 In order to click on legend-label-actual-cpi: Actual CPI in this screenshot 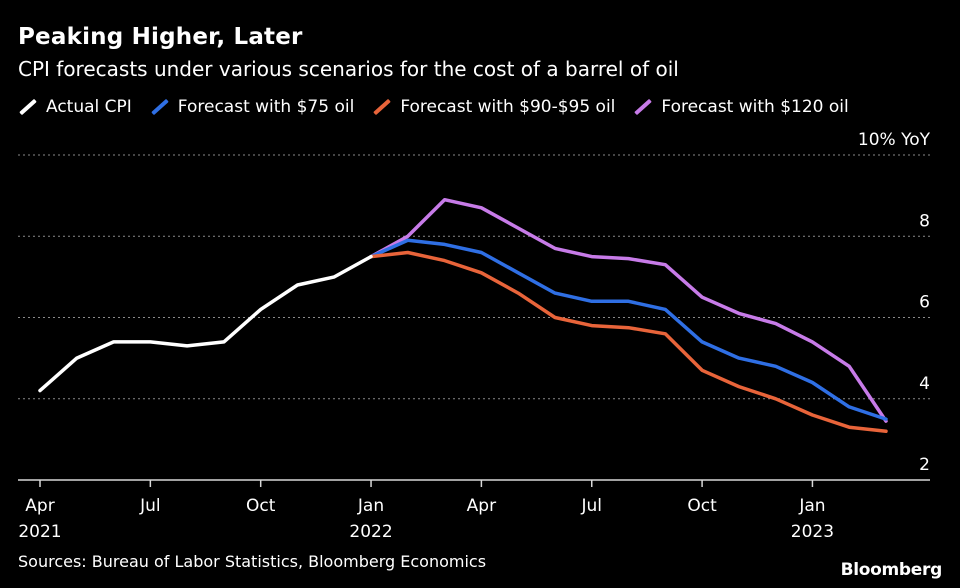, I will do `click(89, 107)`.